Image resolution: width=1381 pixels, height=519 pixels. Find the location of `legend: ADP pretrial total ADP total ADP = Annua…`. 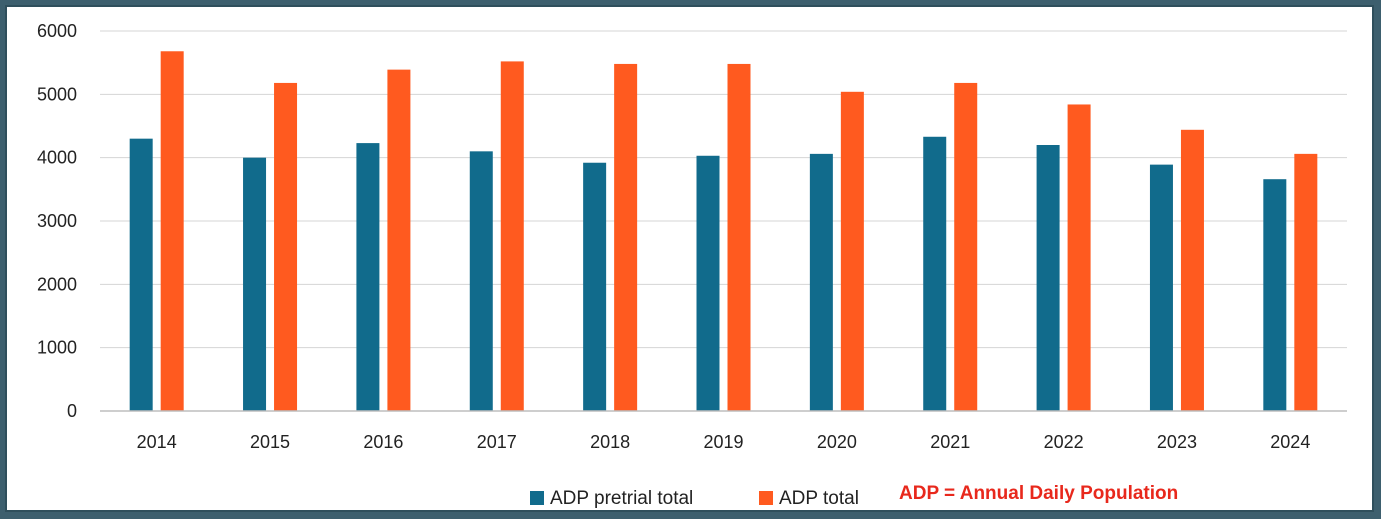

legend: ADP pretrial total ADP total ADP = Annua… is located at coordinates (854, 496).